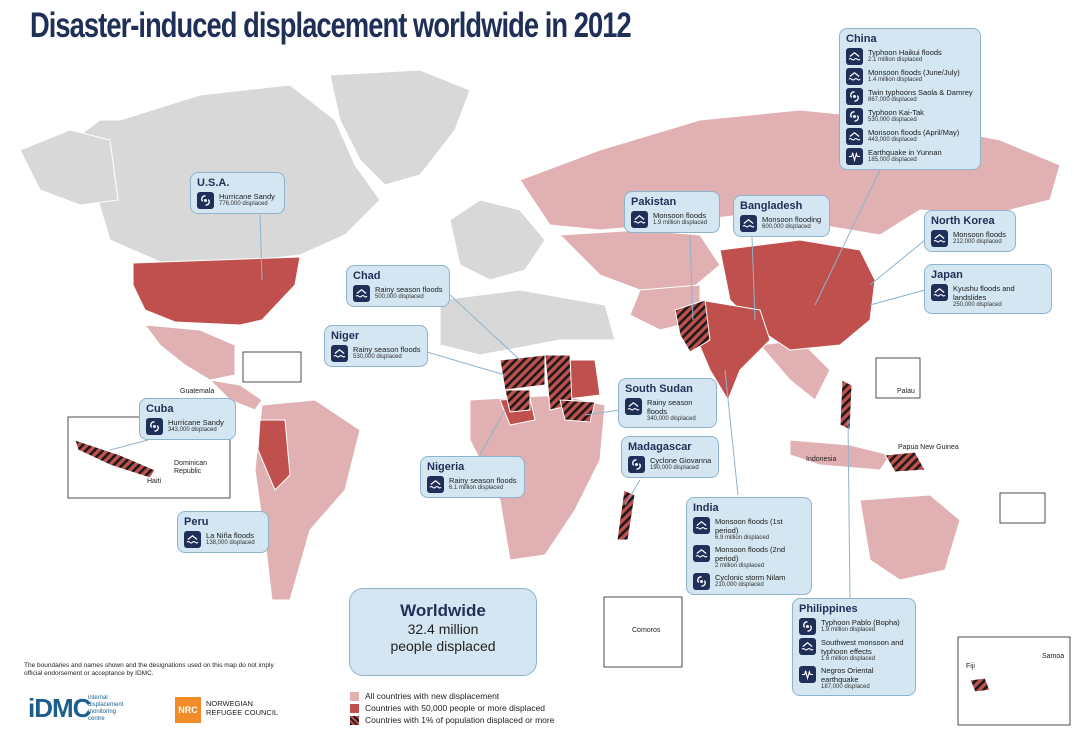  I want to click on disaster-event: Rainy season floods 530,000 displaced, so click(376, 353).